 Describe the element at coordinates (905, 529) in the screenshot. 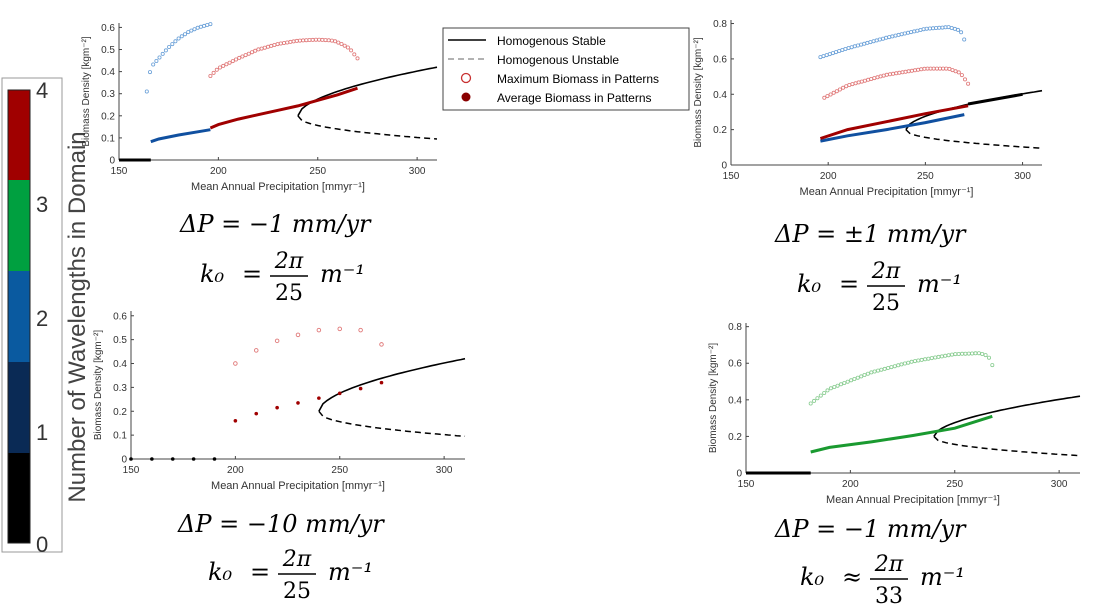

I see `eq4-dp-rhs: −1 mm/yr` at that location.